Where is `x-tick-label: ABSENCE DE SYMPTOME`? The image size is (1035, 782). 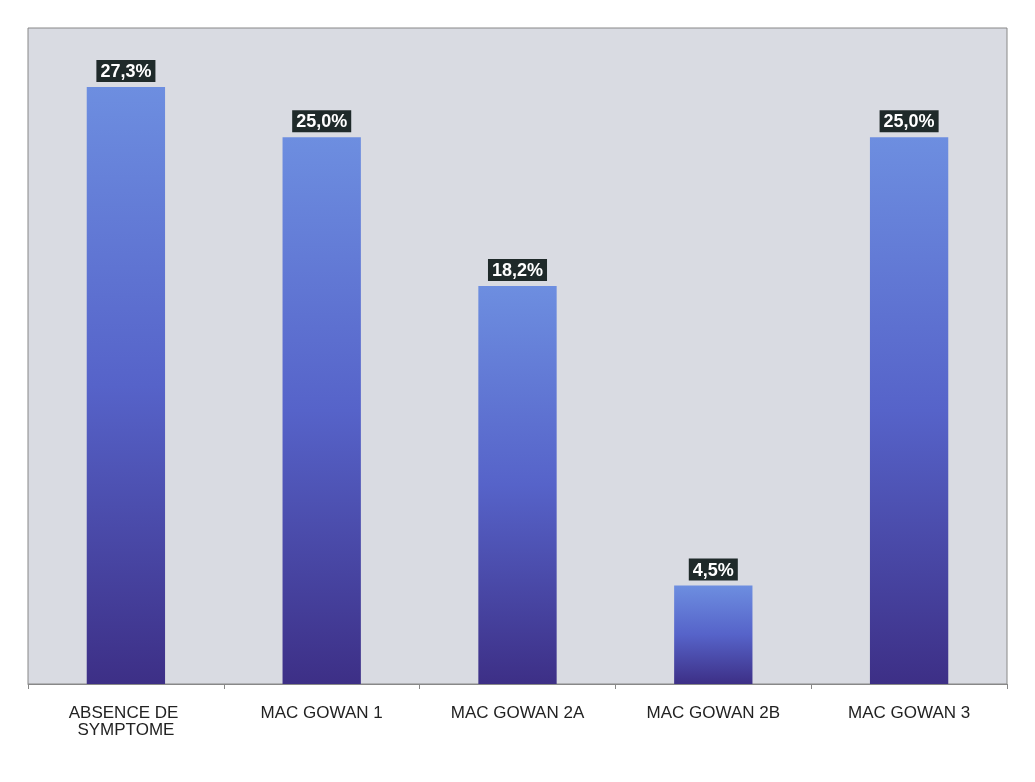 x-tick-label: ABSENCE DE SYMPTOME is located at coordinates (126, 721).